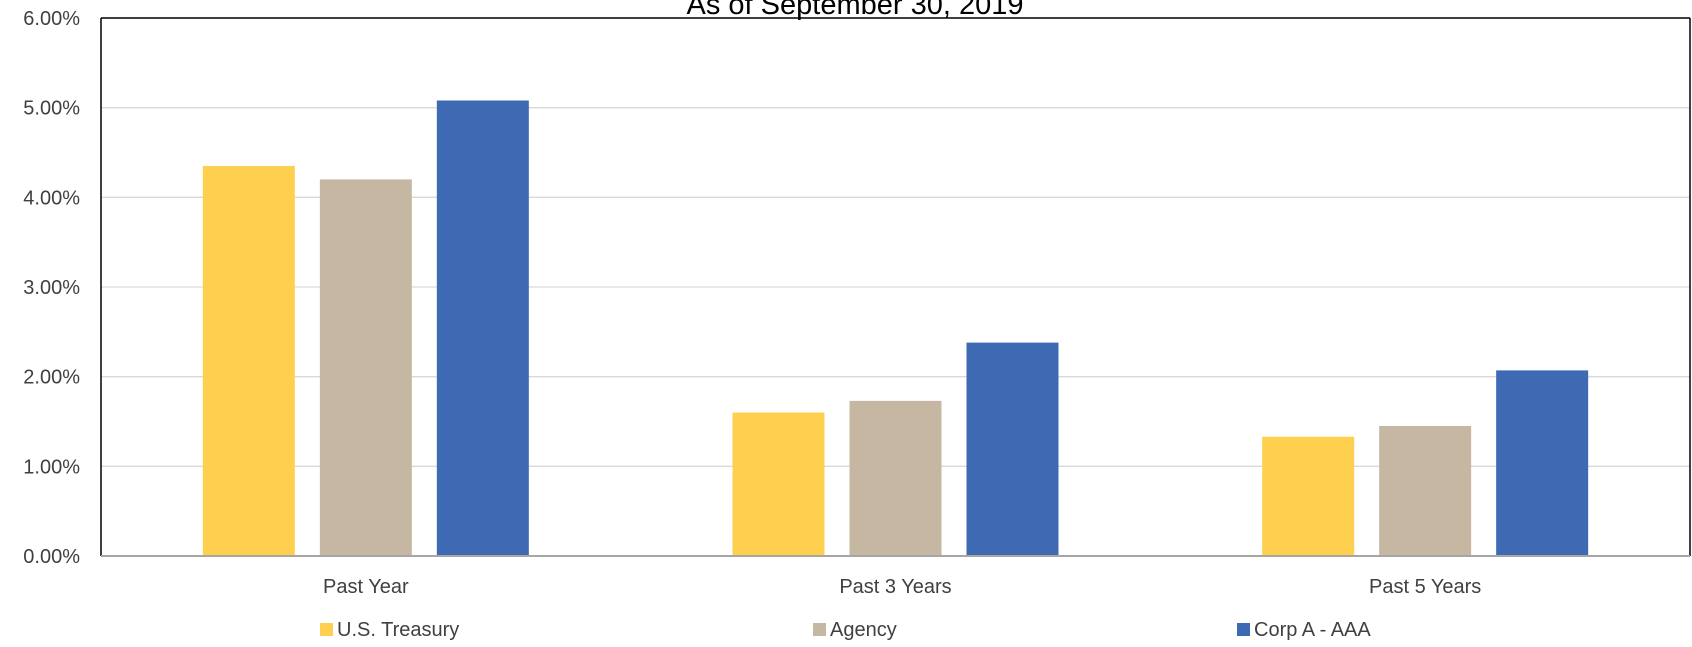  I want to click on y-tick-label: 3.00%, so click(51, 288).